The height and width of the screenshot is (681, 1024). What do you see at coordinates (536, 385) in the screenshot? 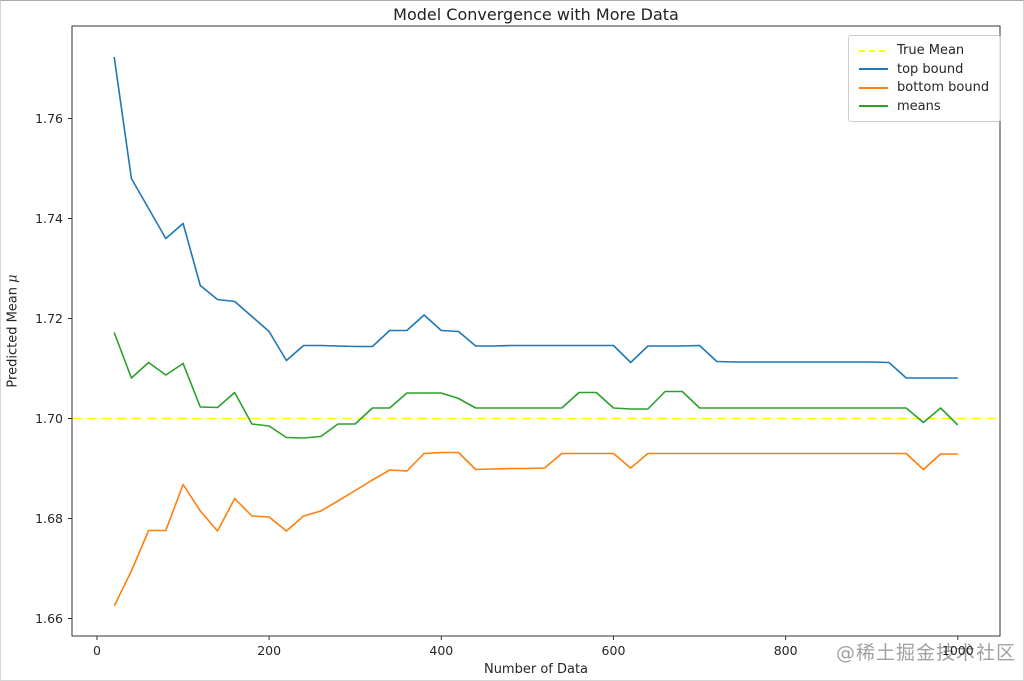
I see `series-line-means` at bounding box center [536, 385].